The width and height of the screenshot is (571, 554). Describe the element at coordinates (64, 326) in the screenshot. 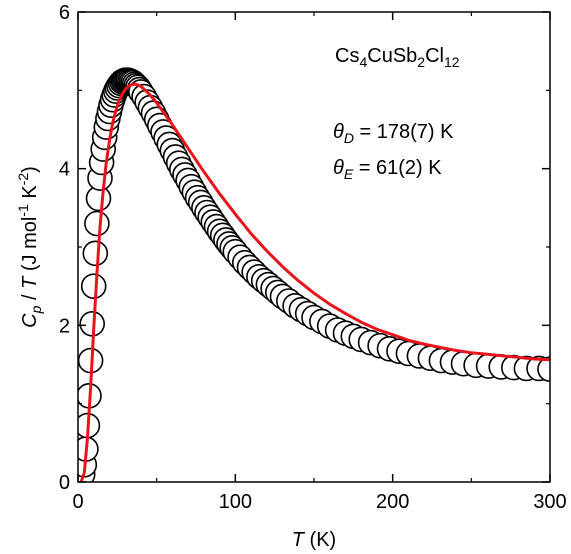

I see `y-tick-label: 2` at that location.